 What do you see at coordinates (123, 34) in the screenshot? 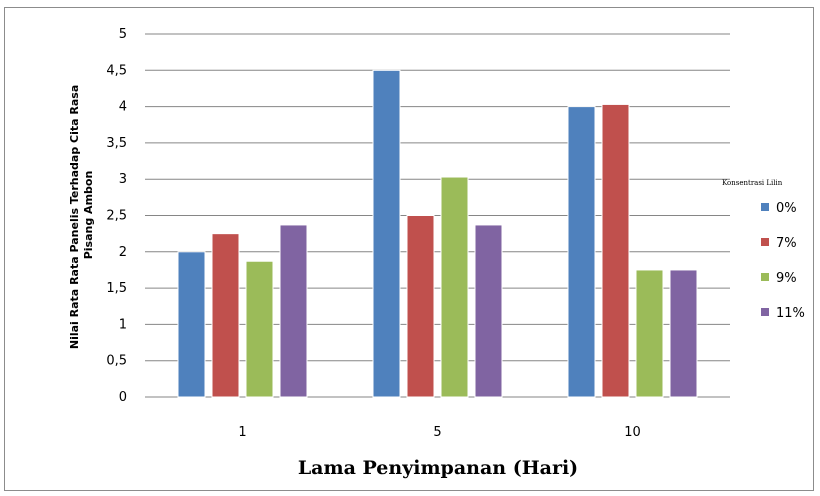
I see `y-tick-label: 5` at bounding box center [123, 34].